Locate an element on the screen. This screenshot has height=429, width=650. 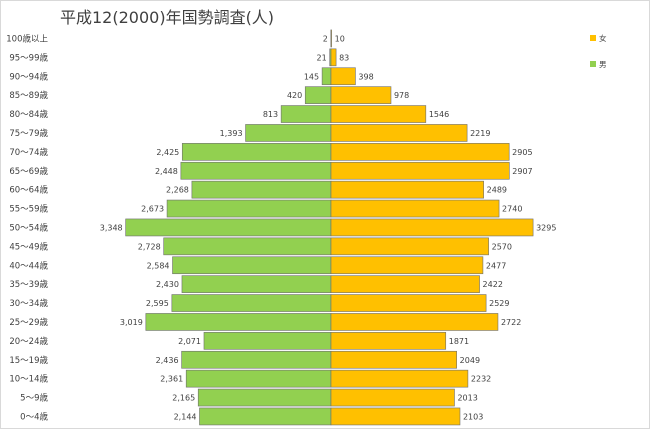
data-label-female: 2477 is located at coordinates (496, 265).